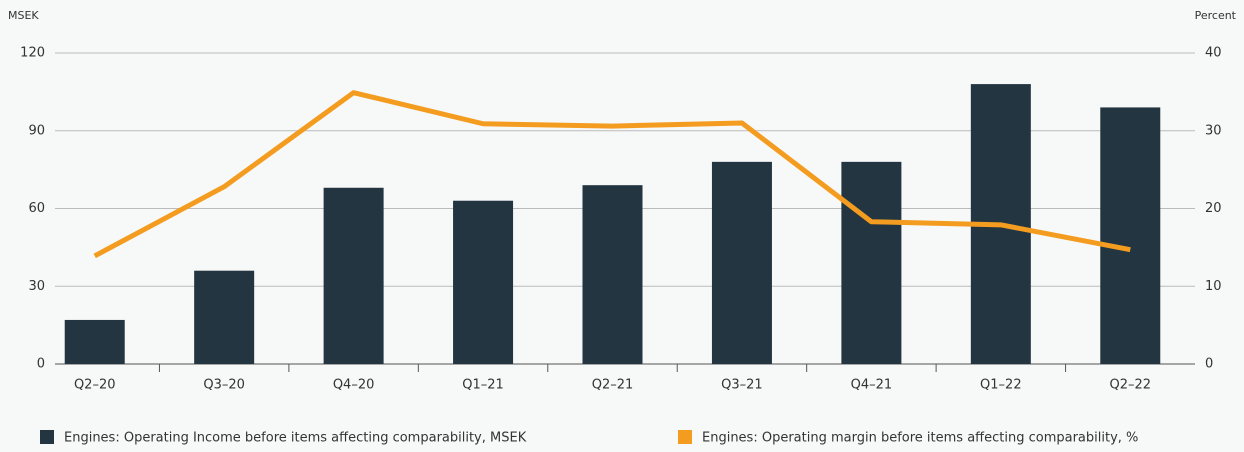 The width and height of the screenshot is (1244, 452). What do you see at coordinates (483, 385) in the screenshot?
I see `x-tick-label: Q1–21` at bounding box center [483, 385].